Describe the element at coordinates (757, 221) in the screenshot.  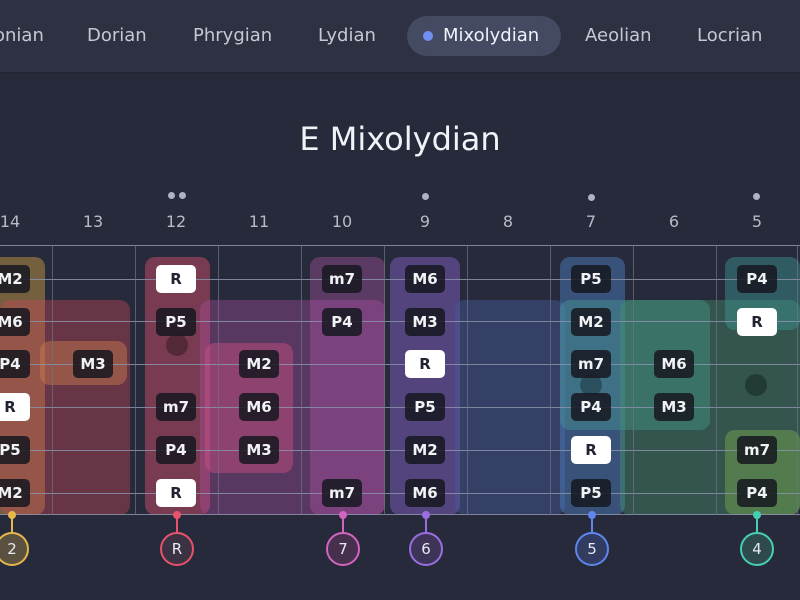
I see `fret-number: 5` at that location.